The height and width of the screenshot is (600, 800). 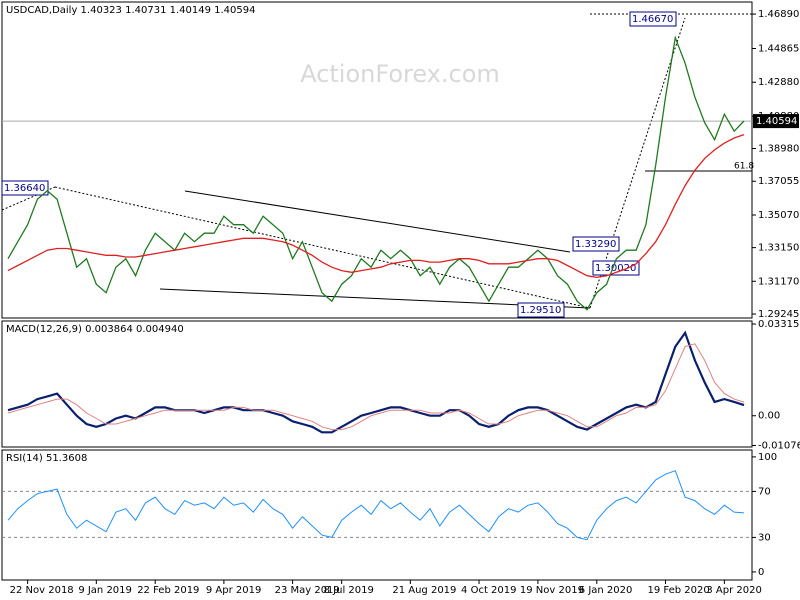 What do you see at coordinates (400, 74) in the screenshot?
I see `watermark: ActionForex.com` at bounding box center [400, 74].